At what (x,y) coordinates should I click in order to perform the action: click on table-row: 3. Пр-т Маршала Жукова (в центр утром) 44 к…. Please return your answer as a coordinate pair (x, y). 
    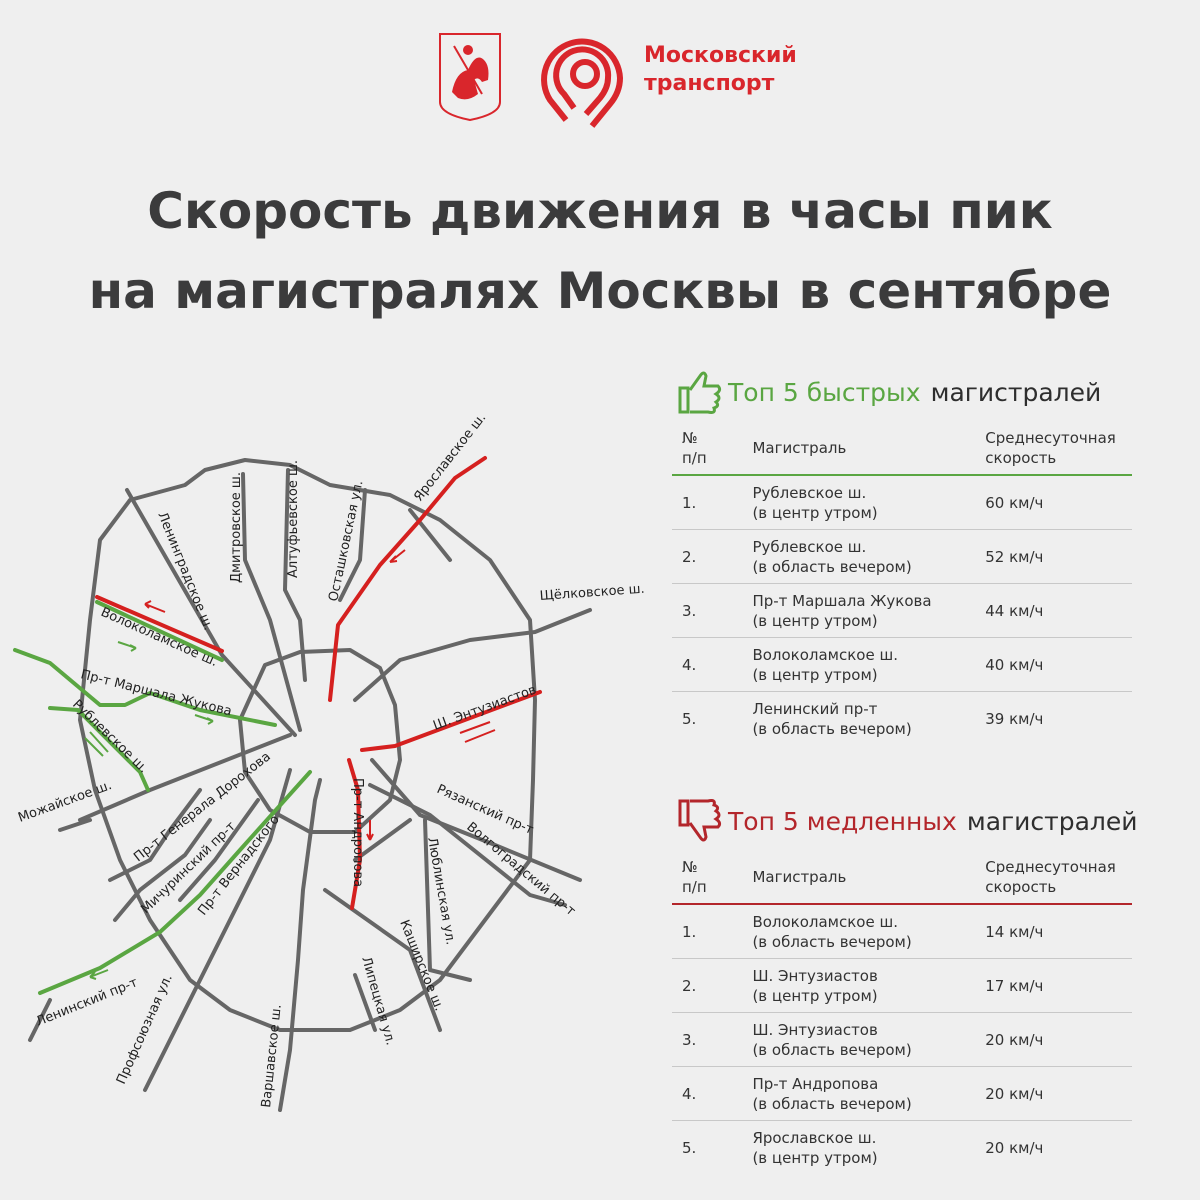
    Looking at the image, I should click on (902, 611).